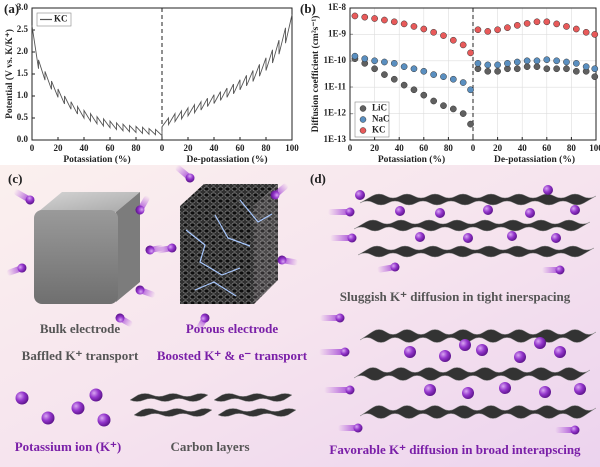 The image size is (600, 467). Describe the element at coordinates (11, 8) in the screenshot. I see `panel-label: (a)` at that location.